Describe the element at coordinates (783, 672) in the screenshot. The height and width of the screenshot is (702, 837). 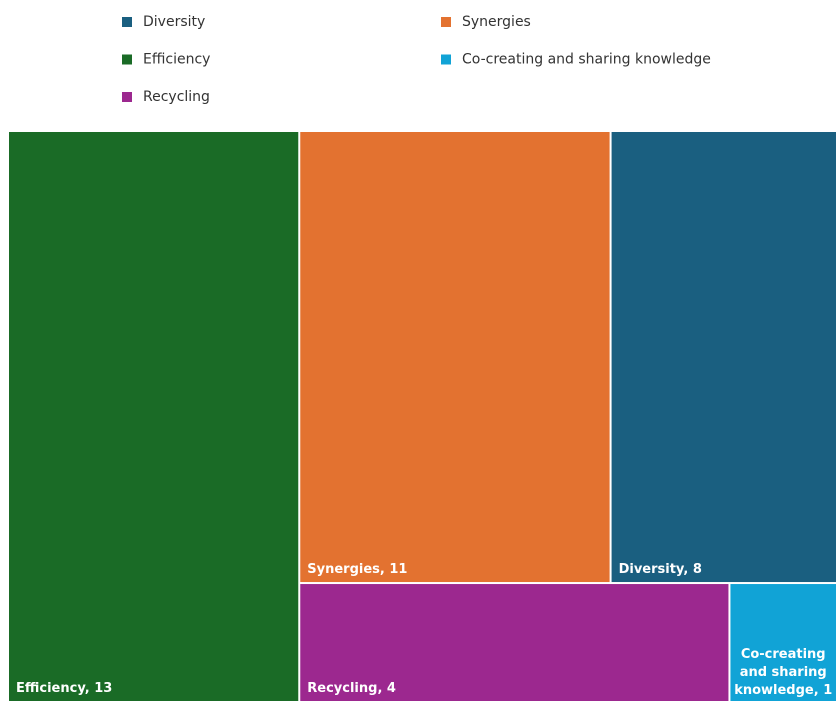
I see `tile-label: Co-creating and sharing knowledge, 1` at that location.